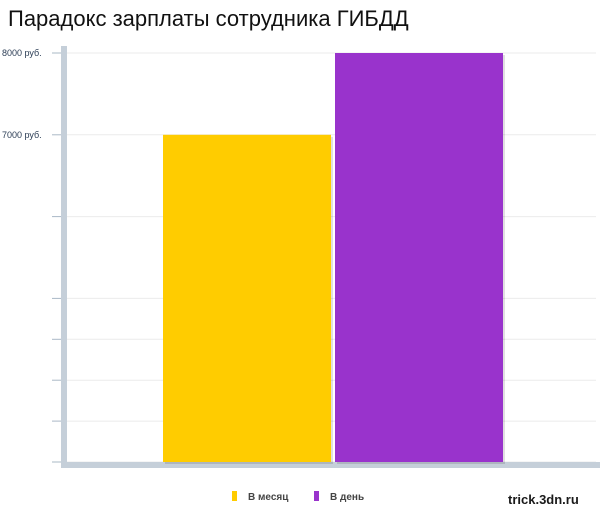 This screenshot has width=600, height=511. What do you see at coordinates (22, 135) in the screenshot?
I see `y-tick-label: 7000 руб.` at bounding box center [22, 135].